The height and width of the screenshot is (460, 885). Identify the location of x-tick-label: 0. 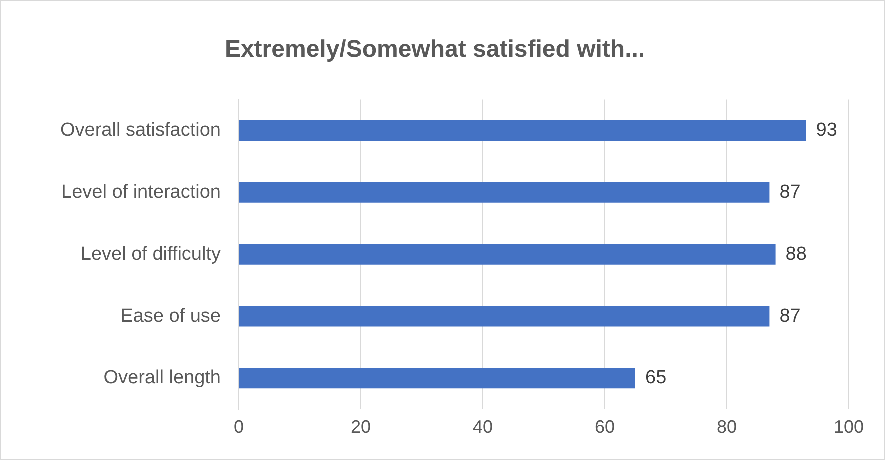
(239, 427).